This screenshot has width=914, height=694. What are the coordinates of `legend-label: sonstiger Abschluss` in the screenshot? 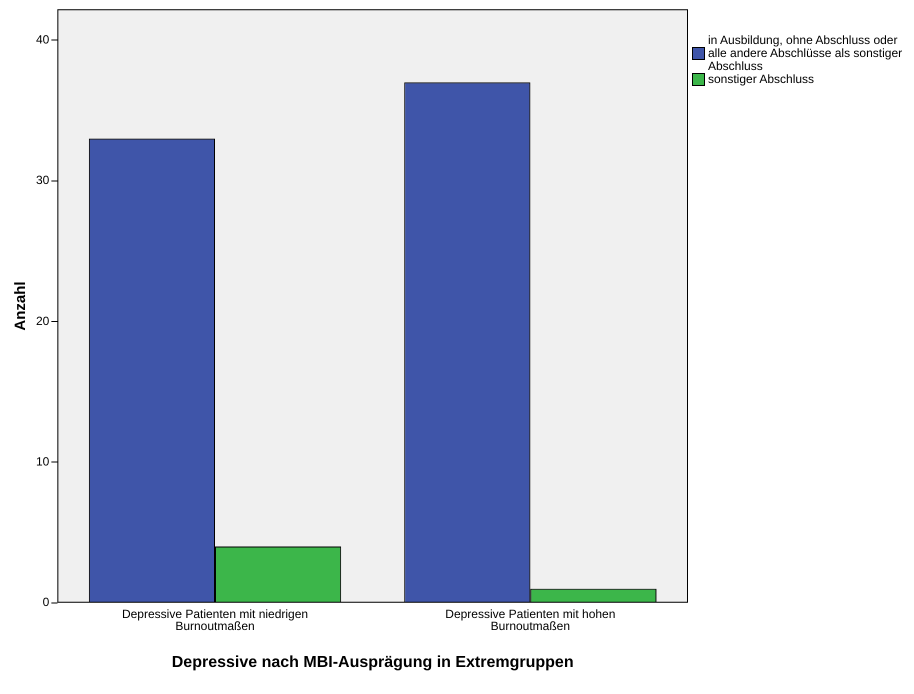 It's located at (761, 79).